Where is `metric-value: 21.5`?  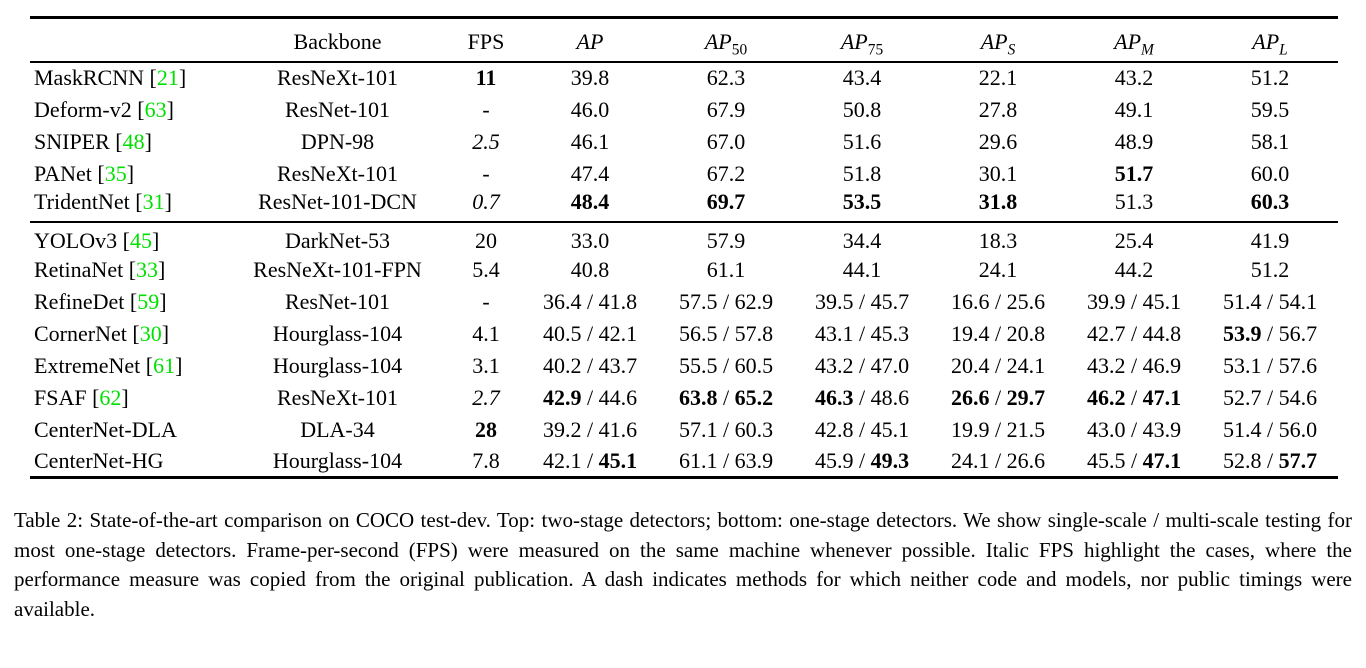 metric-value: 21.5 is located at coordinates (1026, 429).